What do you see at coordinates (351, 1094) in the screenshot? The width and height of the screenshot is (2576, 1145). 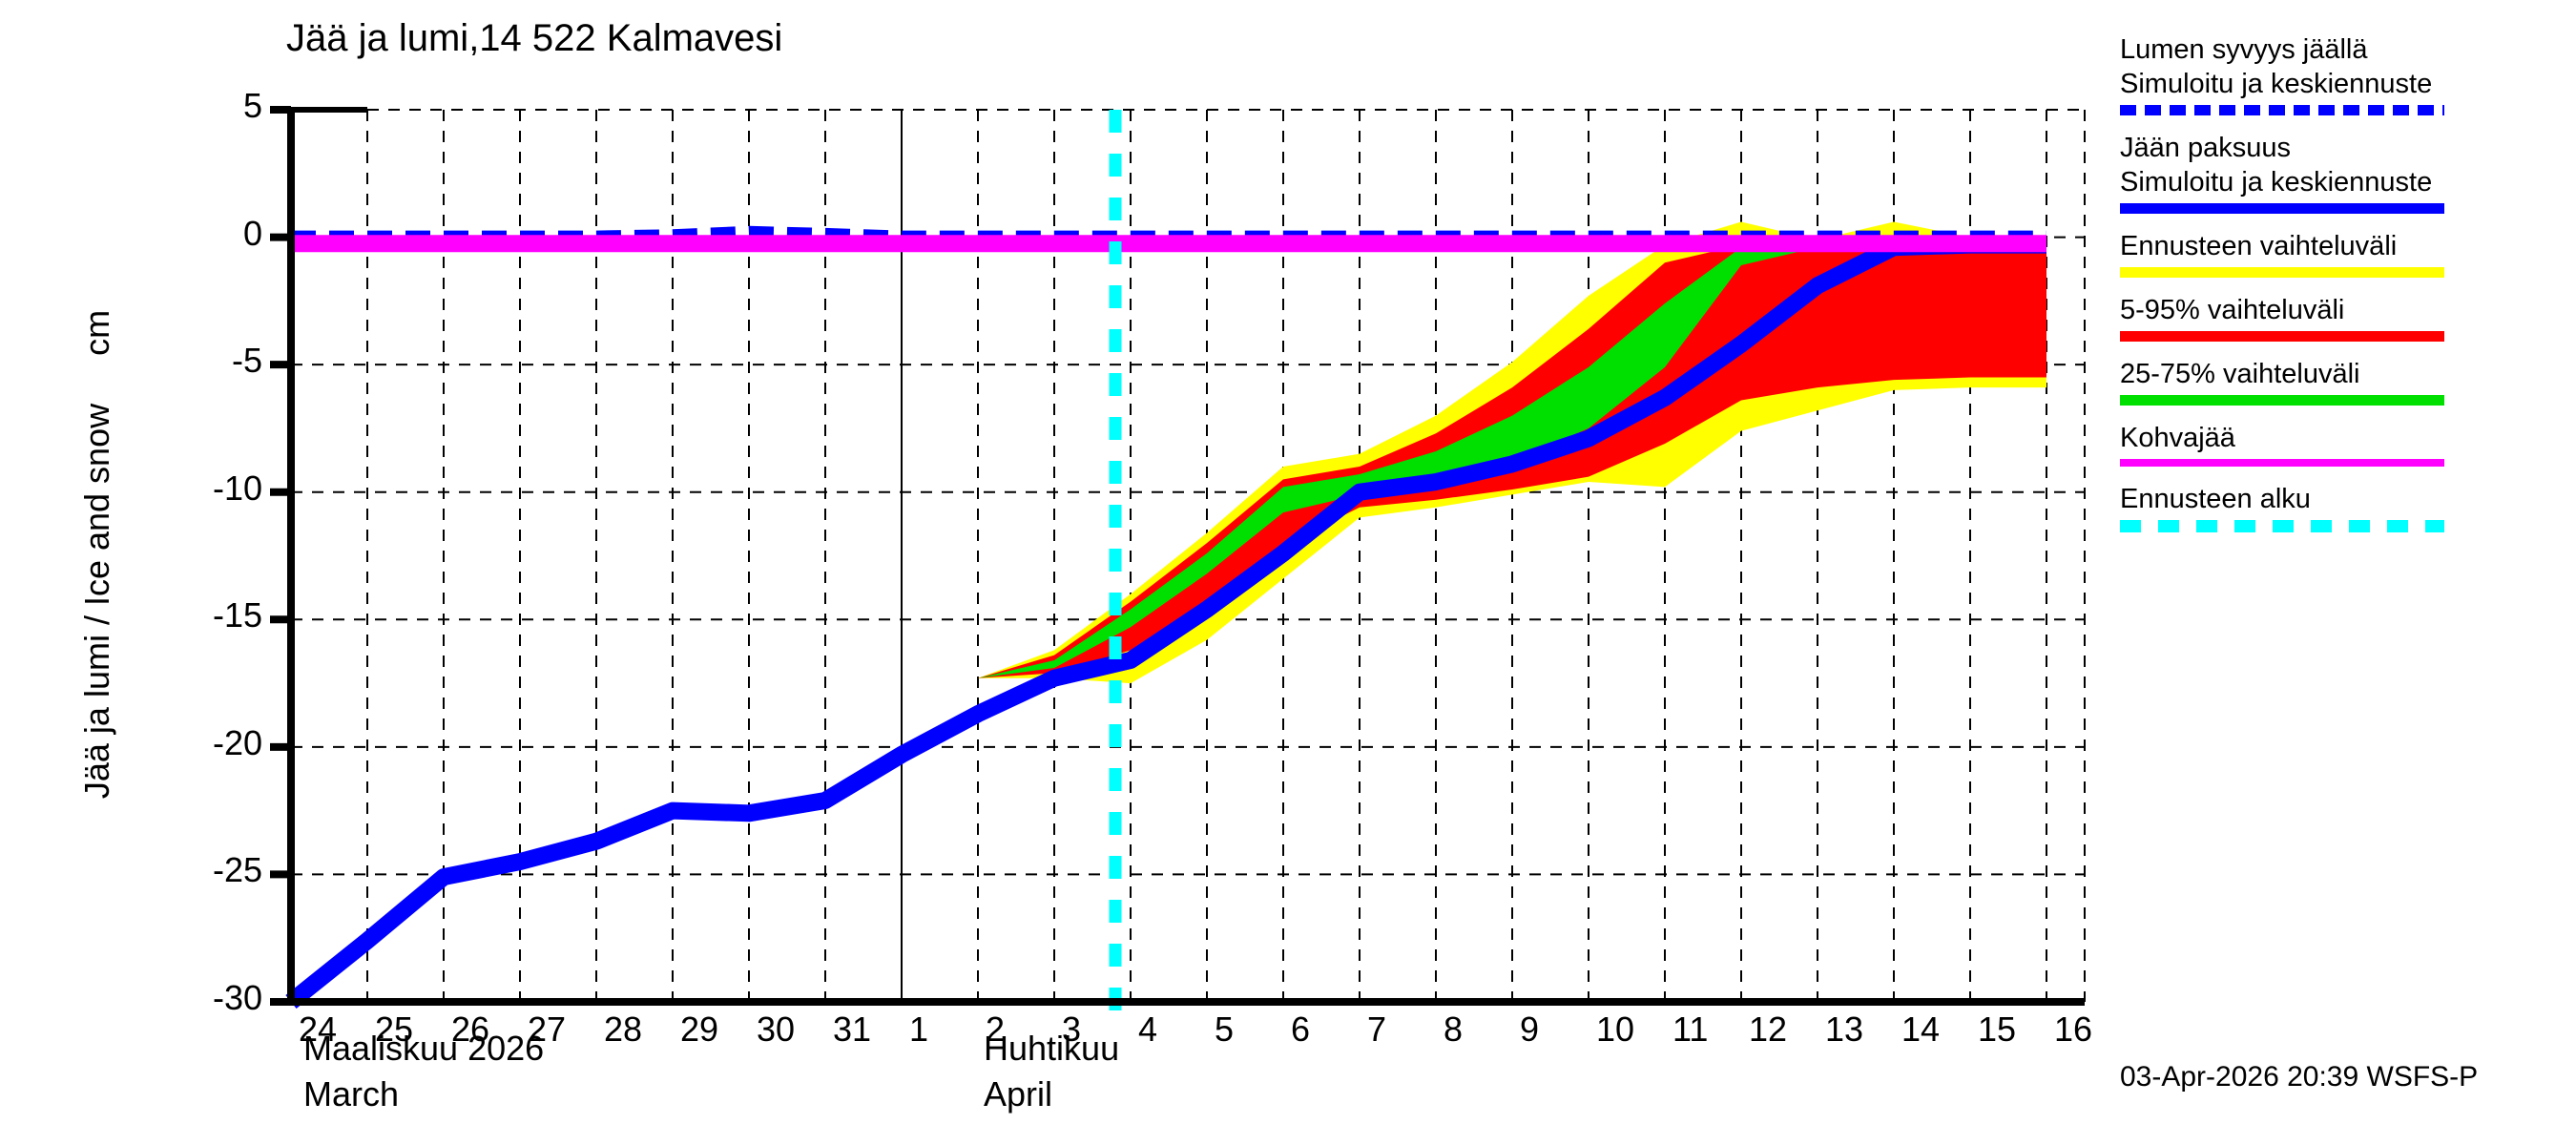 I see `x-axis-month1-en: March` at bounding box center [351, 1094].